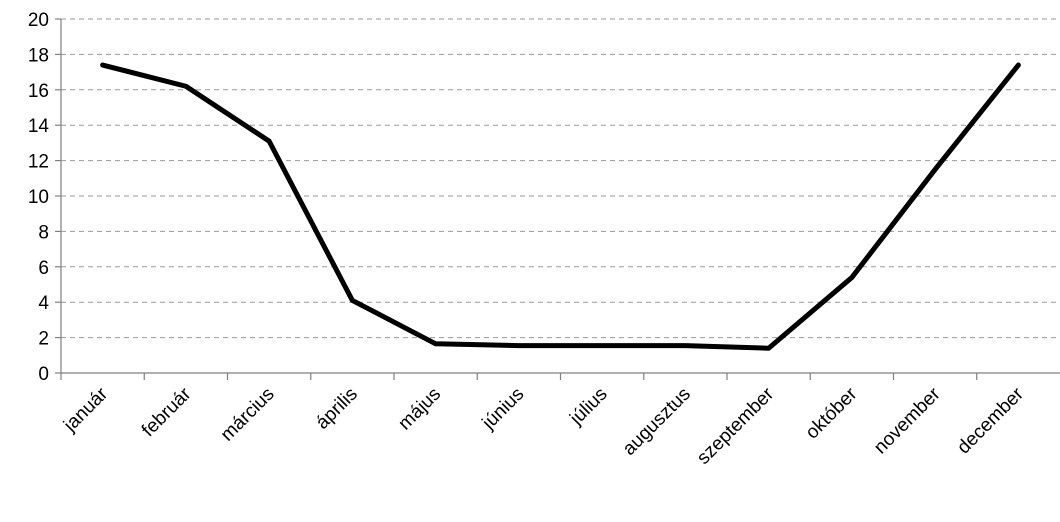  I want to click on x-tick-label: január, so click(85, 409).